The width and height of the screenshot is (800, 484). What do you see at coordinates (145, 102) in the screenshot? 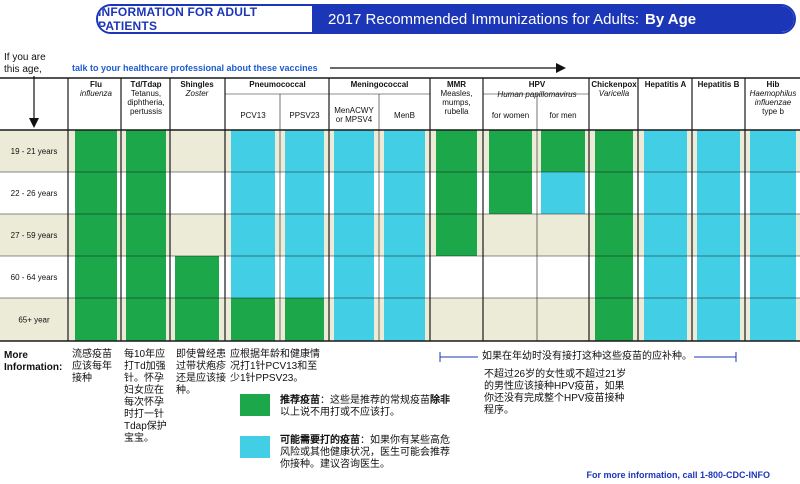
I see `vaccine-sub-1-1: diphtheria,` at bounding box center [145, 102].